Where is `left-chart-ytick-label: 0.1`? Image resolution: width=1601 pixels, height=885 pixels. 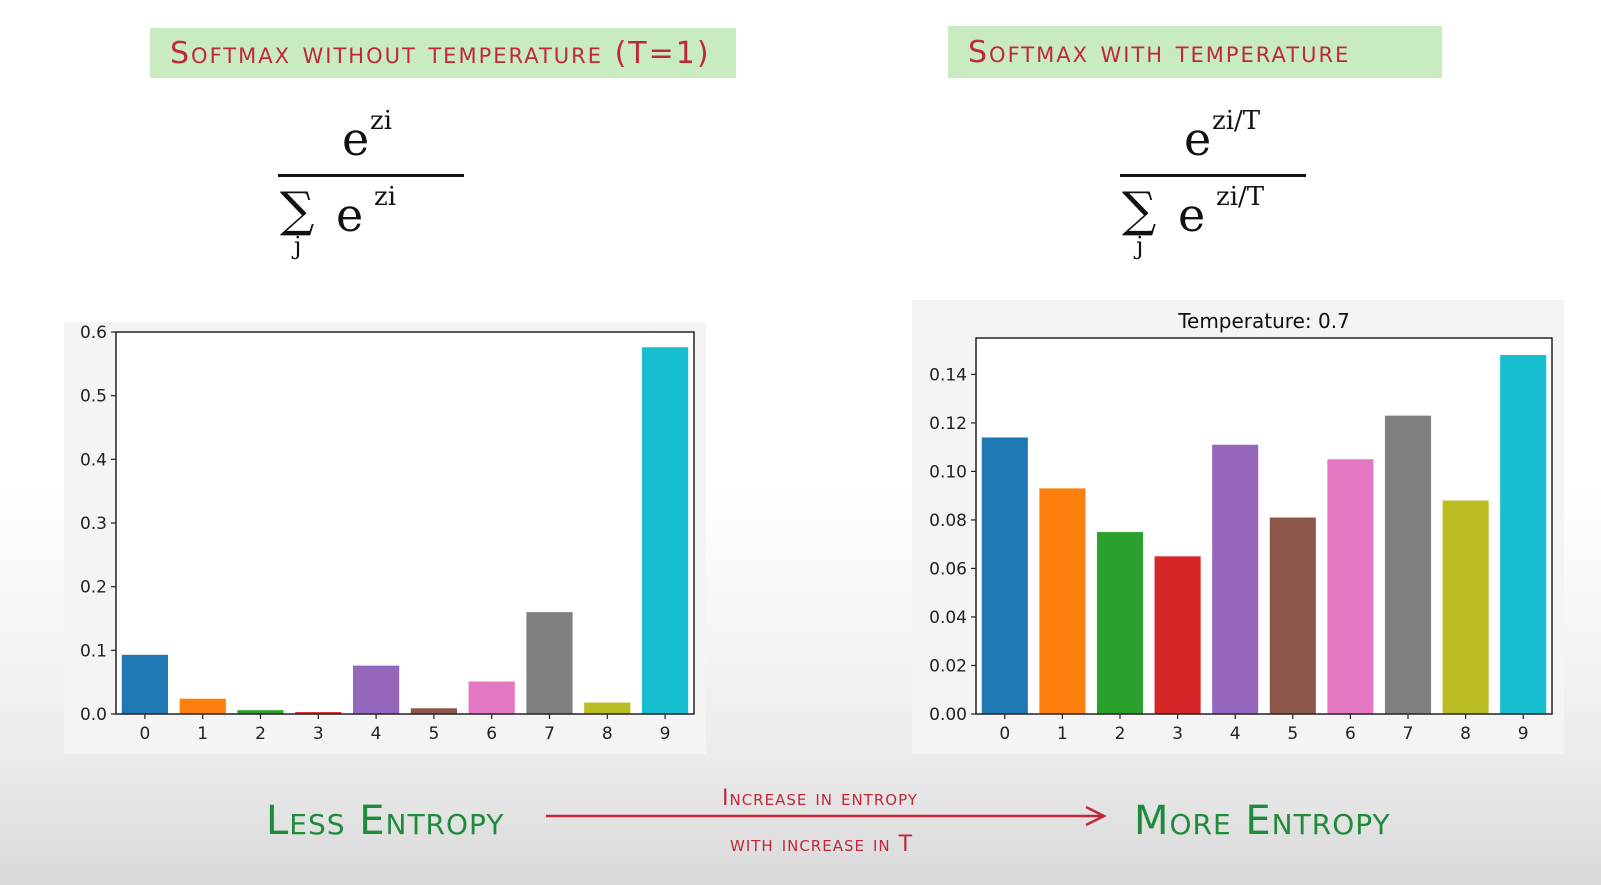
left-chart-ytick-label: 0.1 is located at coordinates (93, 651).